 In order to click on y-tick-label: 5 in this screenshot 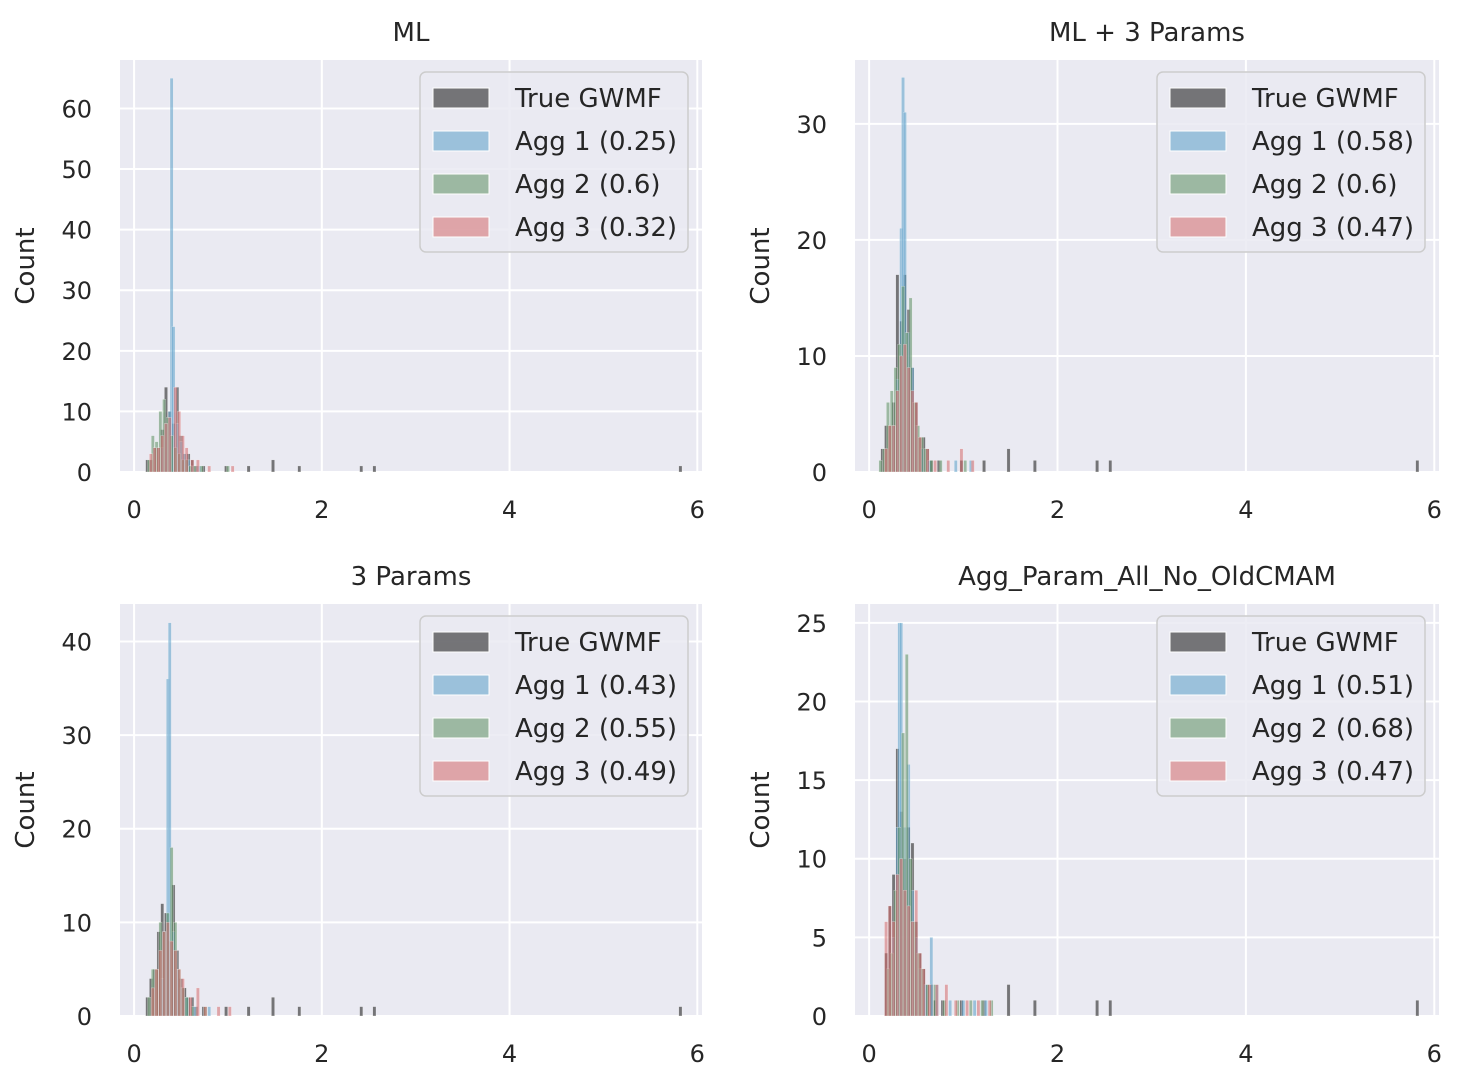, I will do `click(819, 938)`.